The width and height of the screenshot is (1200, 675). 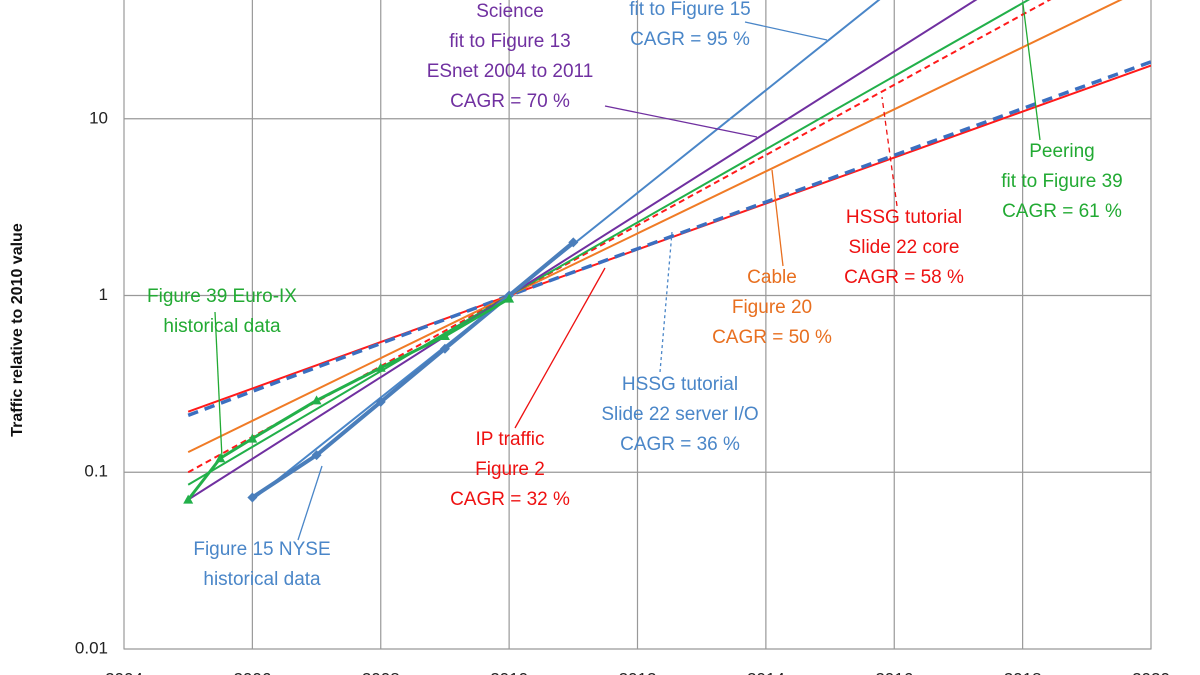 What do you see at coordinates (1062, 151) in the screenshot?
I see `annotation: Peering` at bounding box center [1062, 151].